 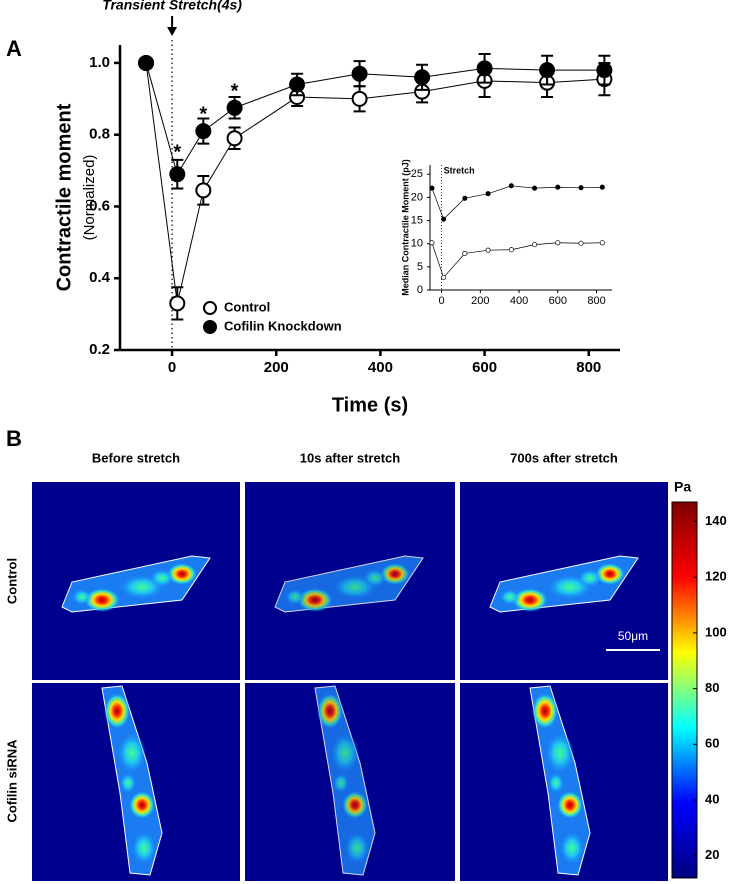 What do you see at coordinates (716, 520) in the screenshot?
I see `colorbar-tick-label: 140` at bounding box center [716, 520].